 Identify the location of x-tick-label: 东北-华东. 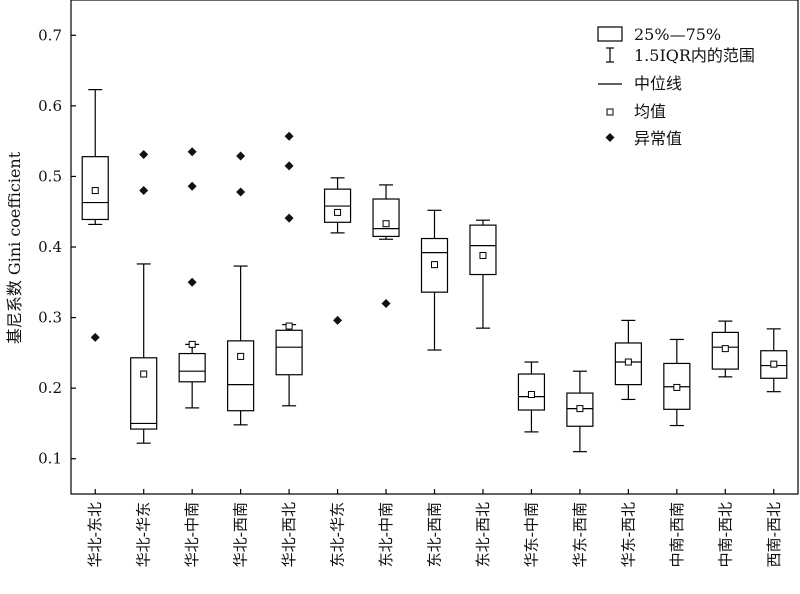
(338, 534).